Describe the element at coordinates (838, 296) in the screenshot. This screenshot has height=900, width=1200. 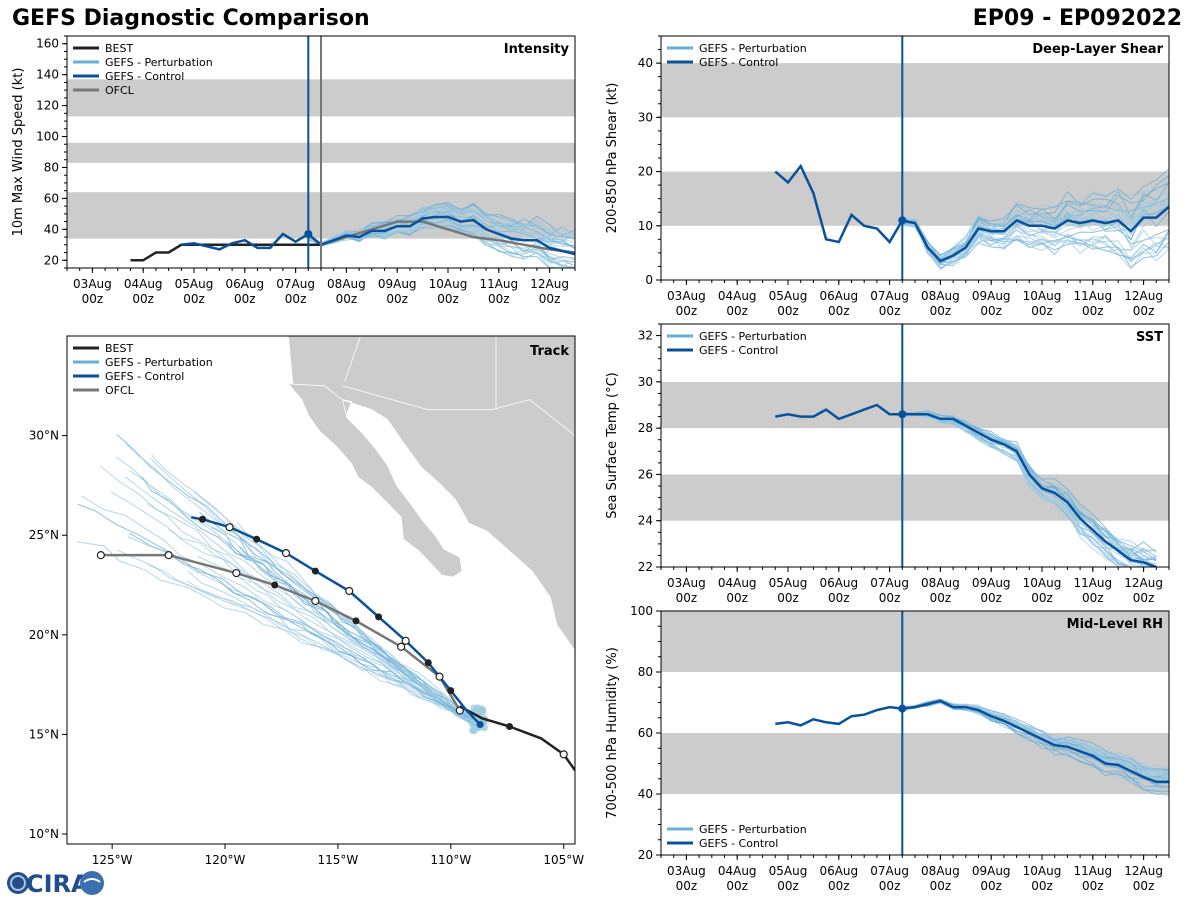
I see `shear-xtick-day: 06Aug` at that location.